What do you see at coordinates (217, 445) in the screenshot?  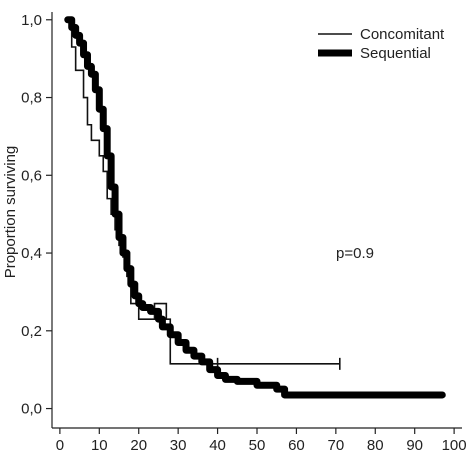 I see `x-tick-label: 40` at bounding box center [217, 445].